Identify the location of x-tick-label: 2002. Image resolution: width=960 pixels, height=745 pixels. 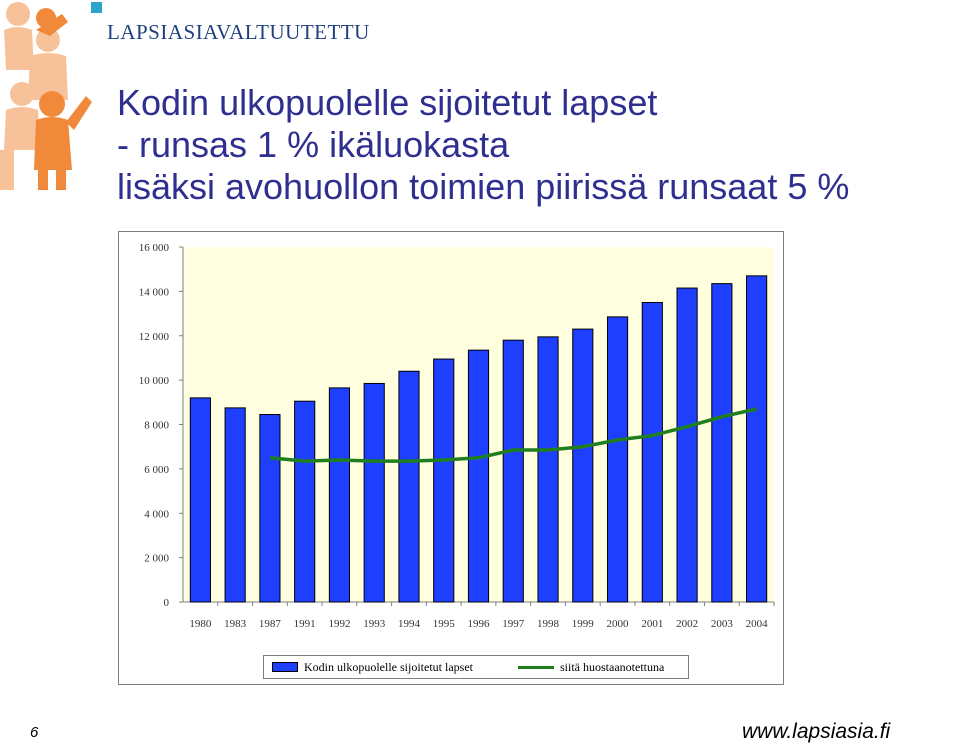
(687, 624).